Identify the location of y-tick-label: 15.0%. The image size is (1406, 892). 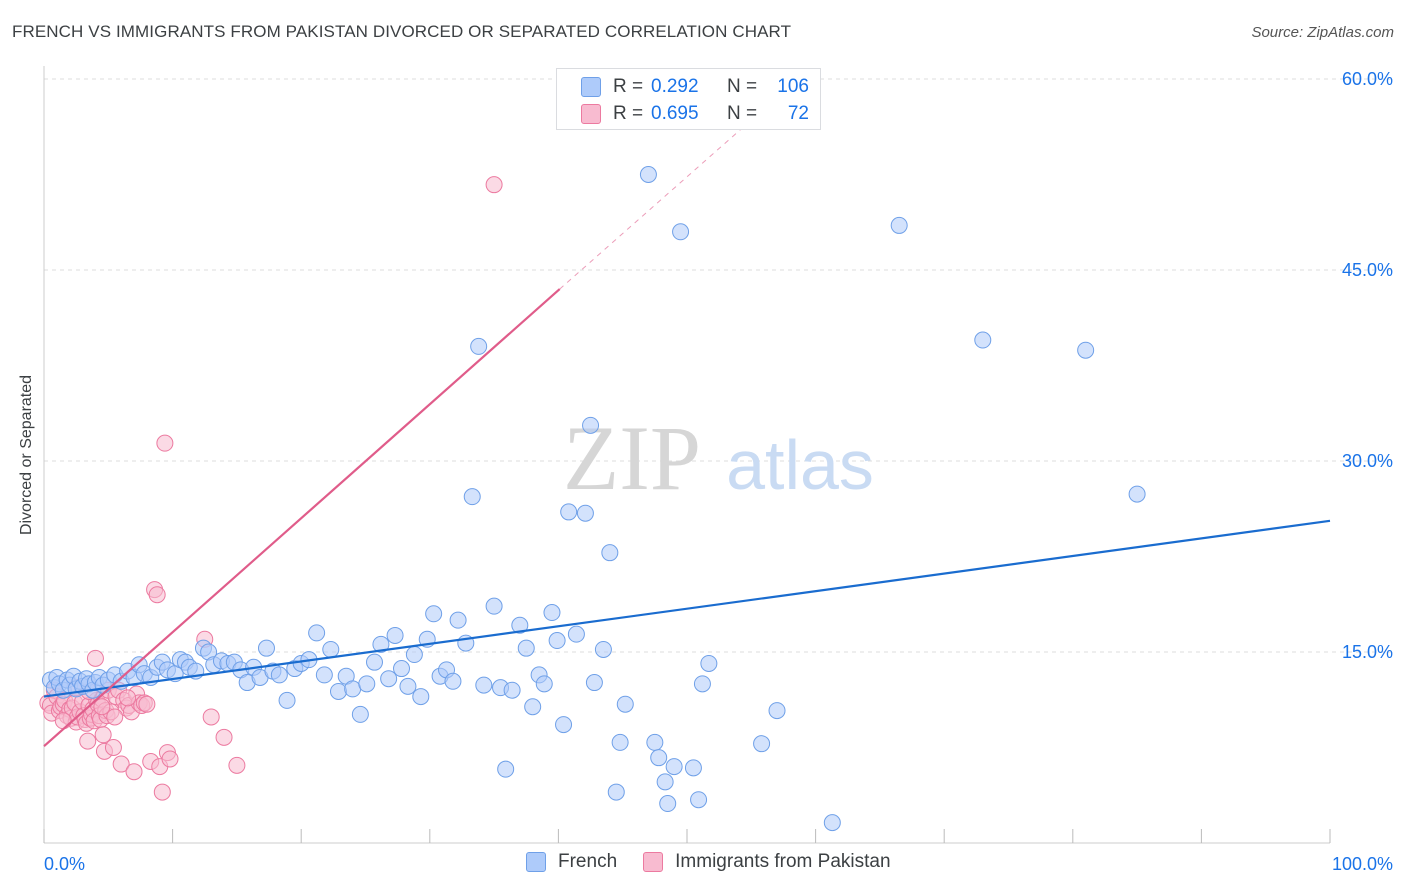
(1367, 652).